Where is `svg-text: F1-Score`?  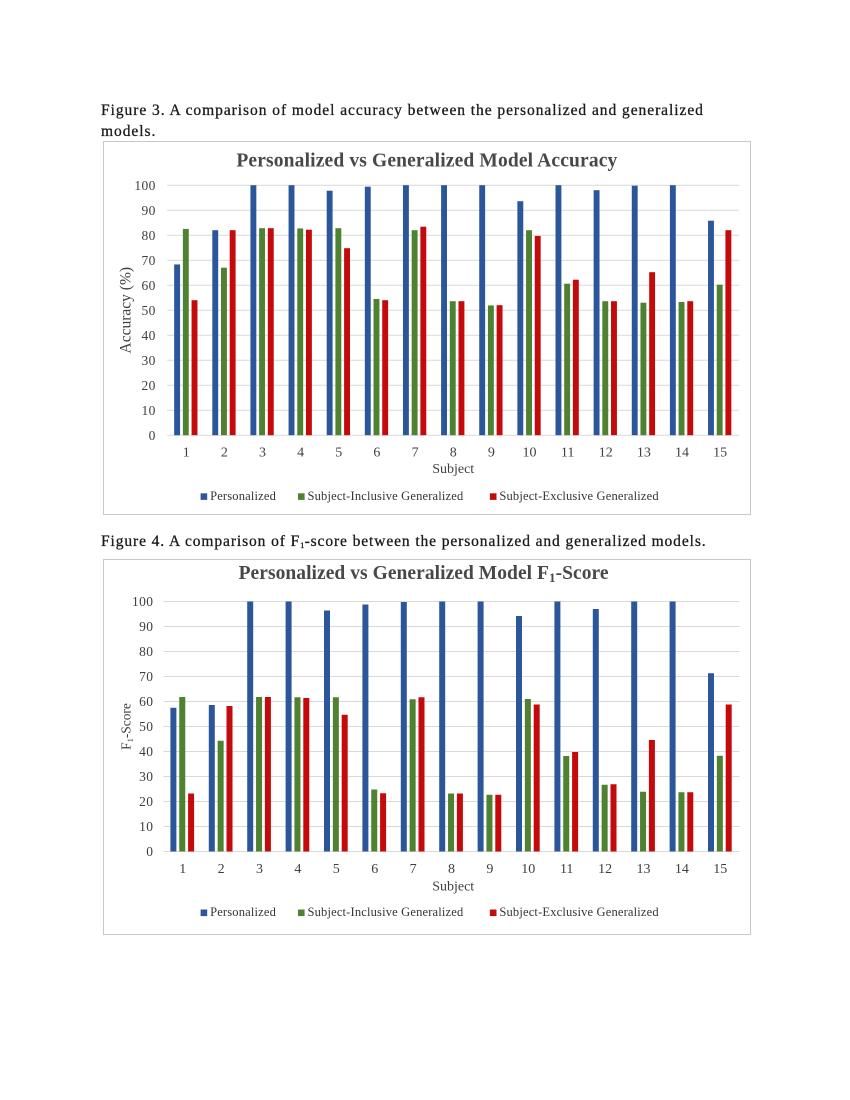 svg-text: F1-Score is located at coordinates (127, 726).